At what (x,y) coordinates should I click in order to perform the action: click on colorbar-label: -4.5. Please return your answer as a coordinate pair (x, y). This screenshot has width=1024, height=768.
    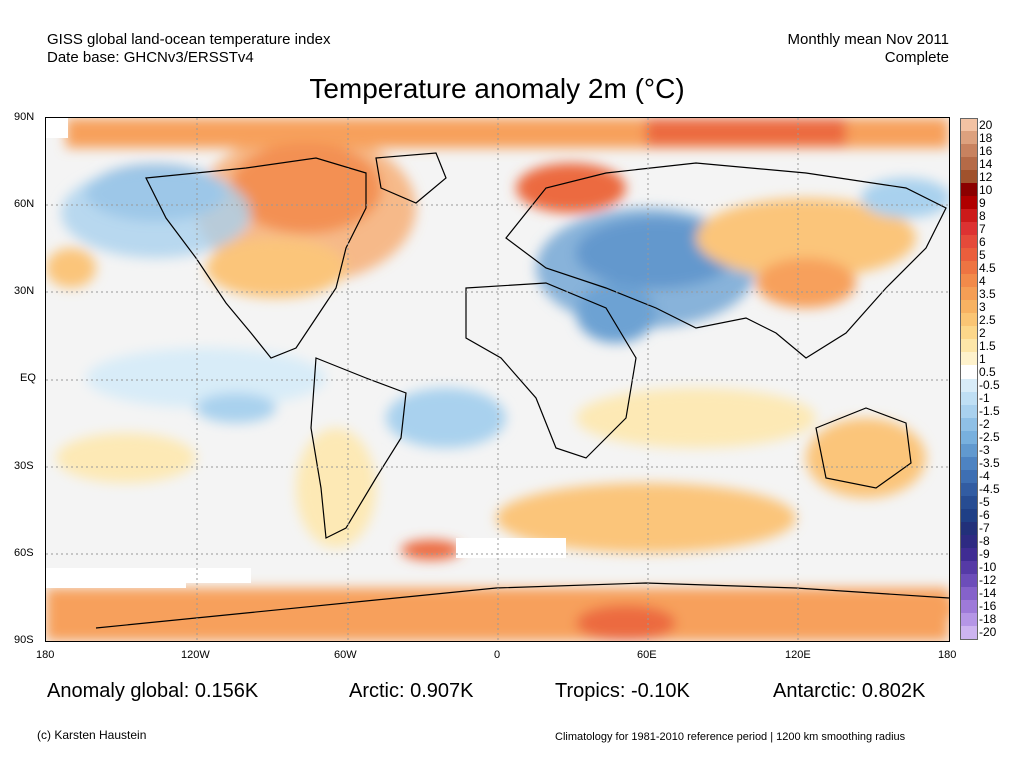
    Looking at the image, I should click on (989, 489).